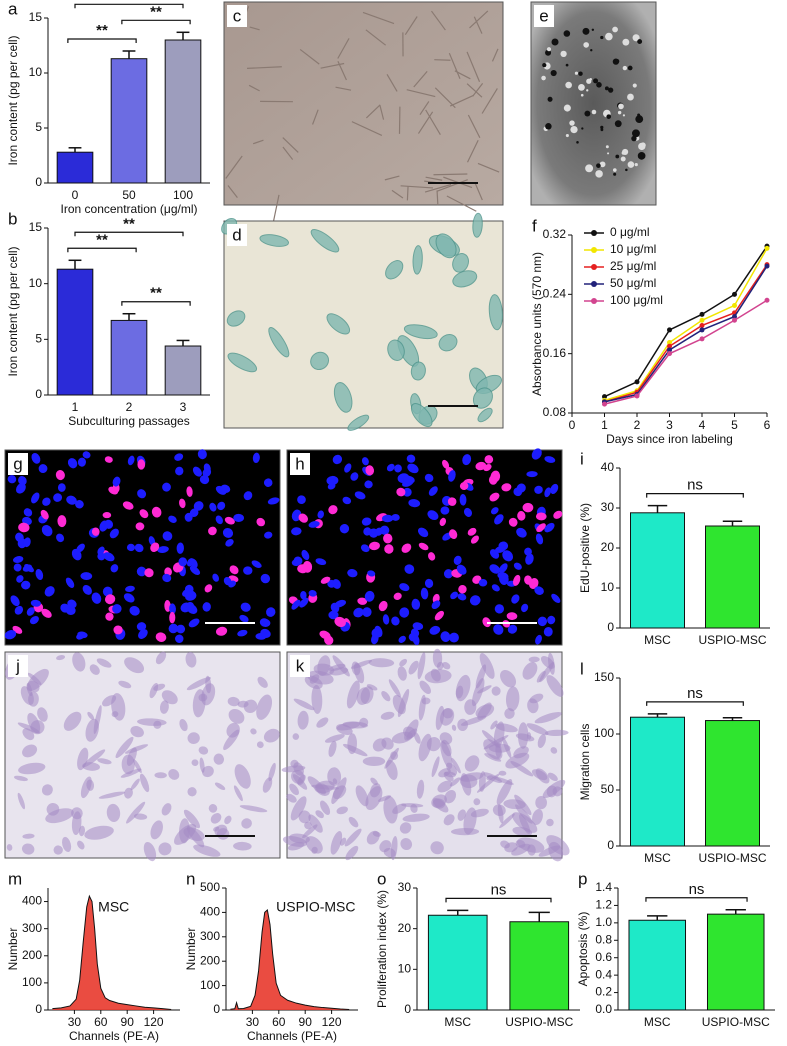  I want to click on panel-letter: f, so click(534, 225).